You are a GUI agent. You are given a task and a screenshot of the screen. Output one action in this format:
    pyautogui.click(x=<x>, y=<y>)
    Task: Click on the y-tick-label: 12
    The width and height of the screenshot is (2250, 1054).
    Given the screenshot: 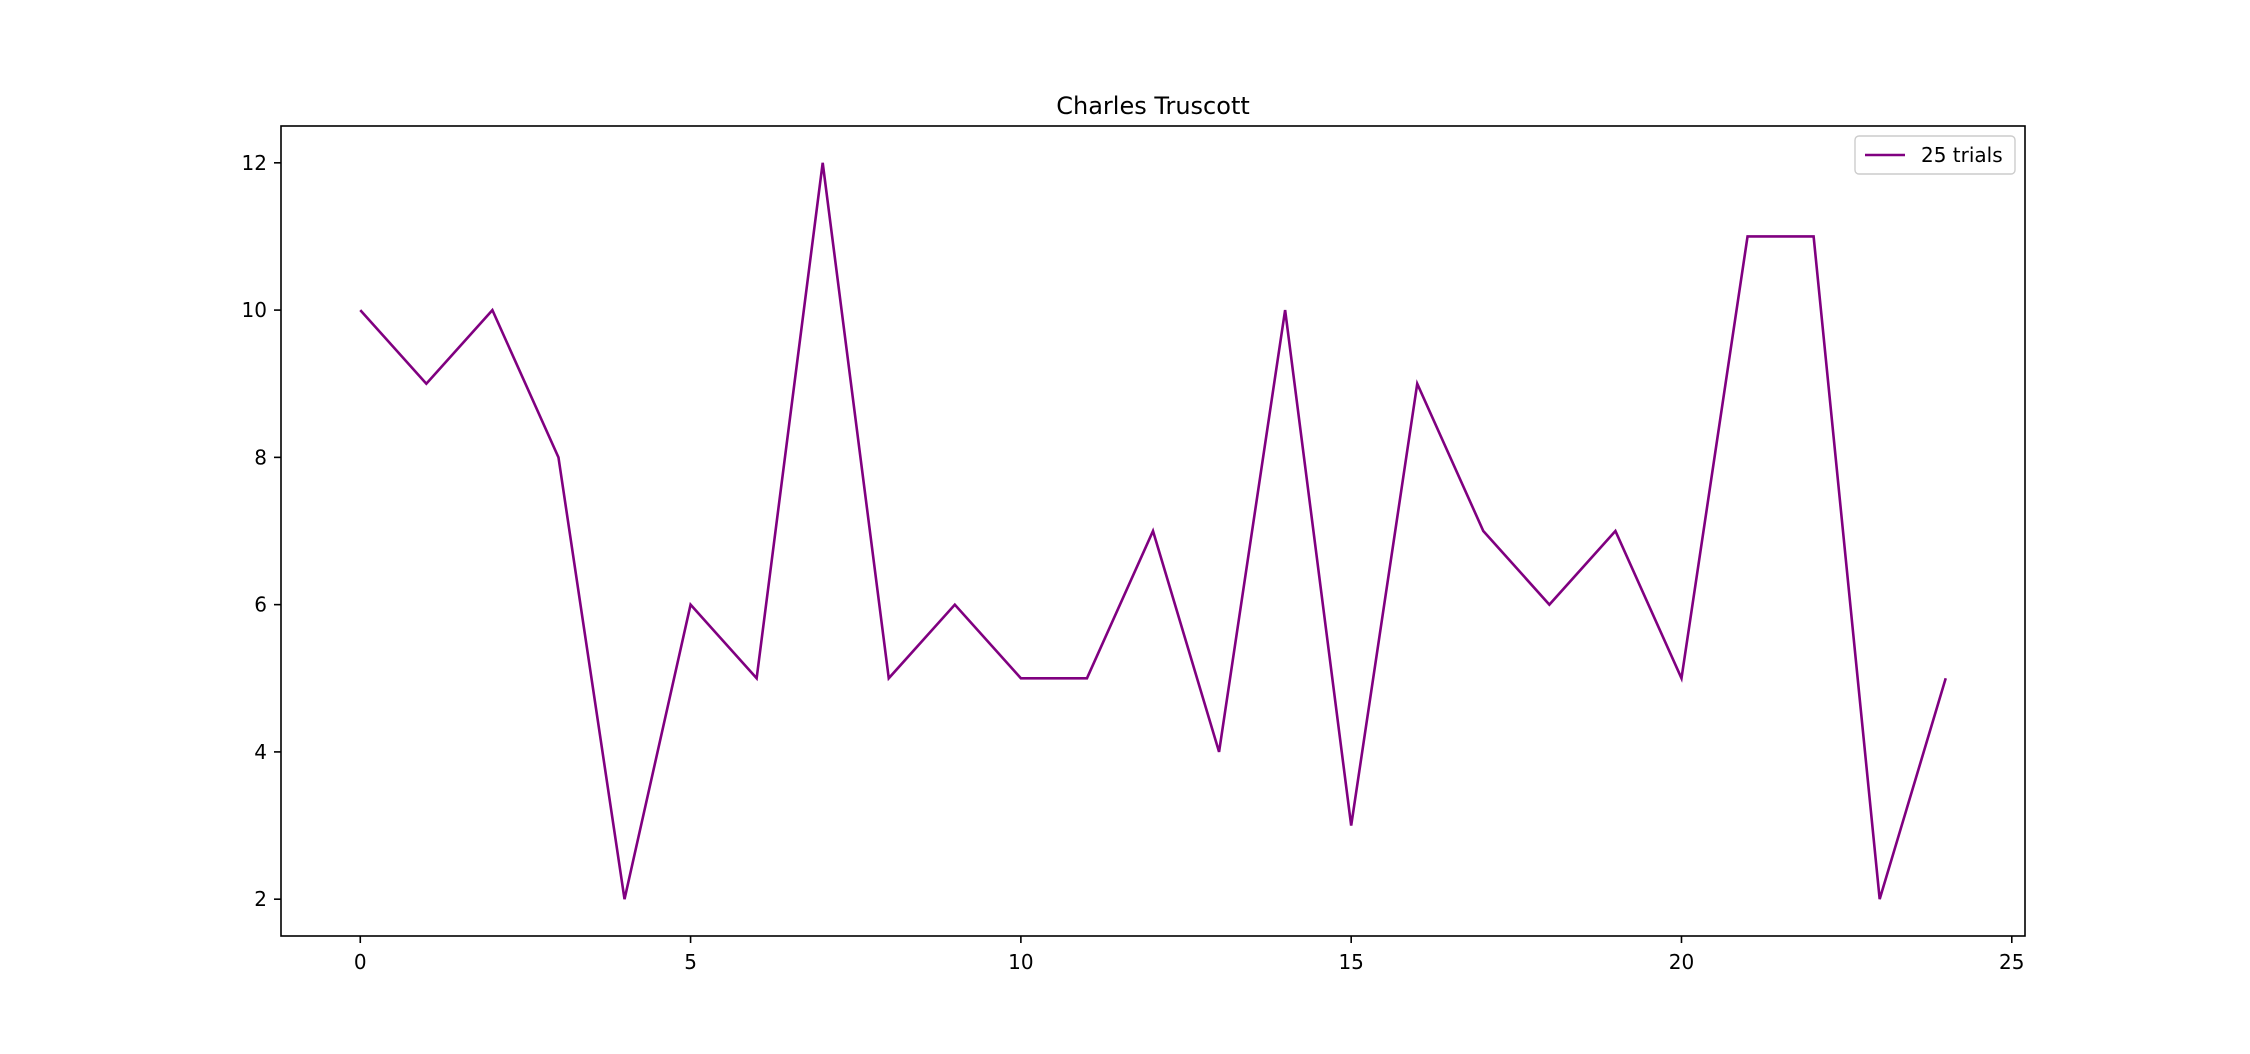 What is the action you would take?
    pyautogui.click(x=254, y=163)
    